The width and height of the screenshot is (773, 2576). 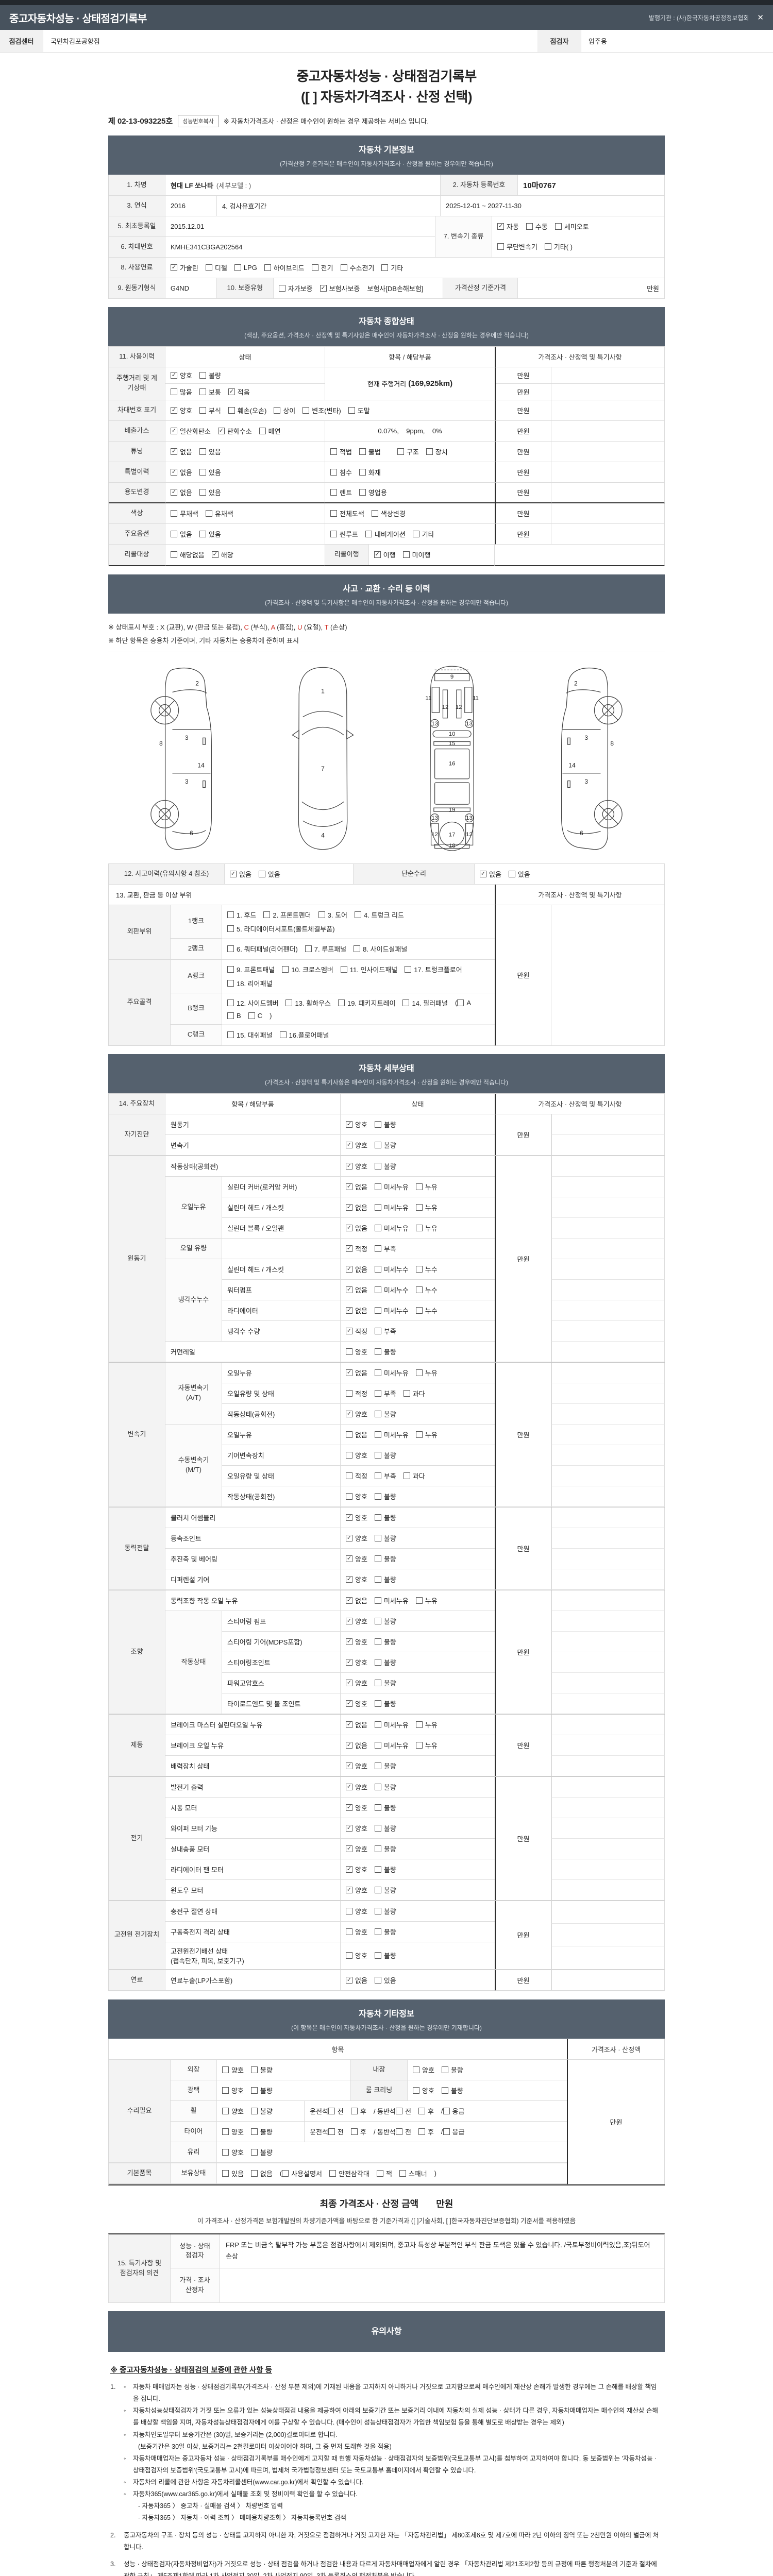 What do you see at coordinates (270, 431) in the screenshot?
I see `checkbox: 매연` at bounding box center [270, 431].